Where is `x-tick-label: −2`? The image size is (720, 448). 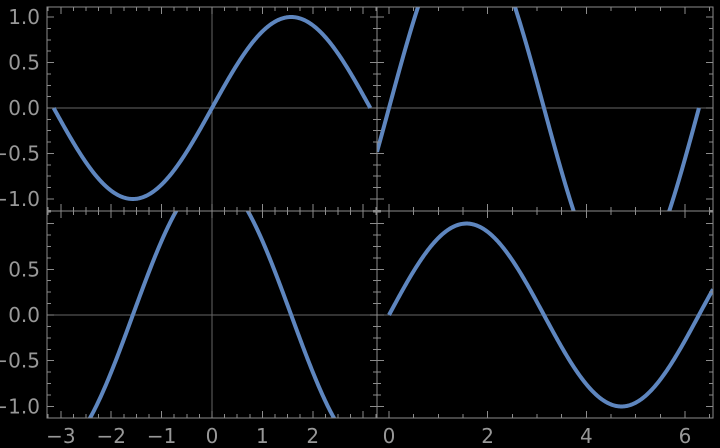 x-tick-label: −2 is located at coordinates (110, 436).